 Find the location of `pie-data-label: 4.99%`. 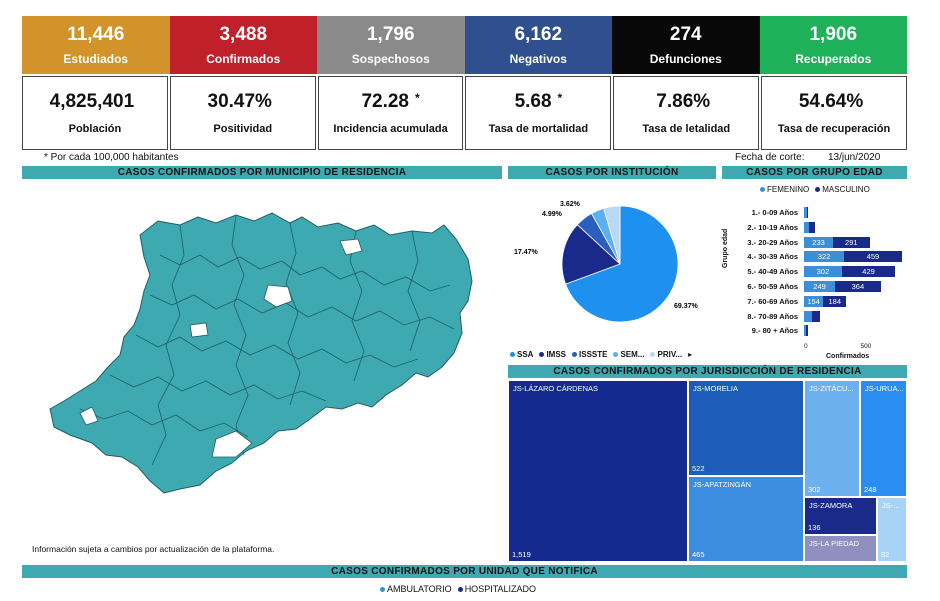

pie-data-label: 4.99% is located at coordinates (552, 214).